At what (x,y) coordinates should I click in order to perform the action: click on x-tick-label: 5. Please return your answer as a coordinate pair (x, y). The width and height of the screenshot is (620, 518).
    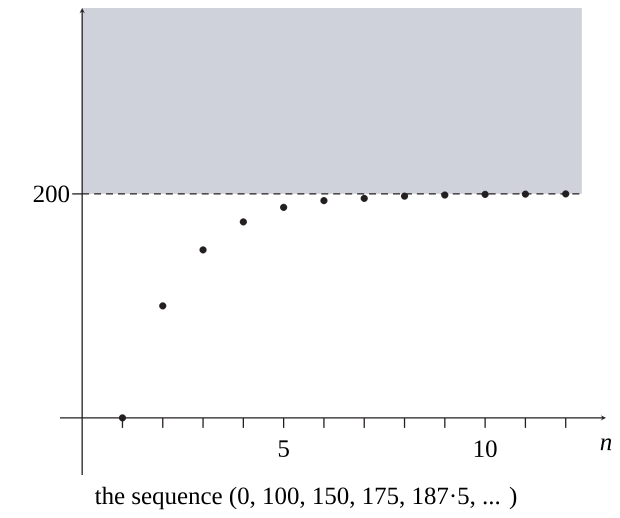
    Looking at the image, I should click on (283, 448).